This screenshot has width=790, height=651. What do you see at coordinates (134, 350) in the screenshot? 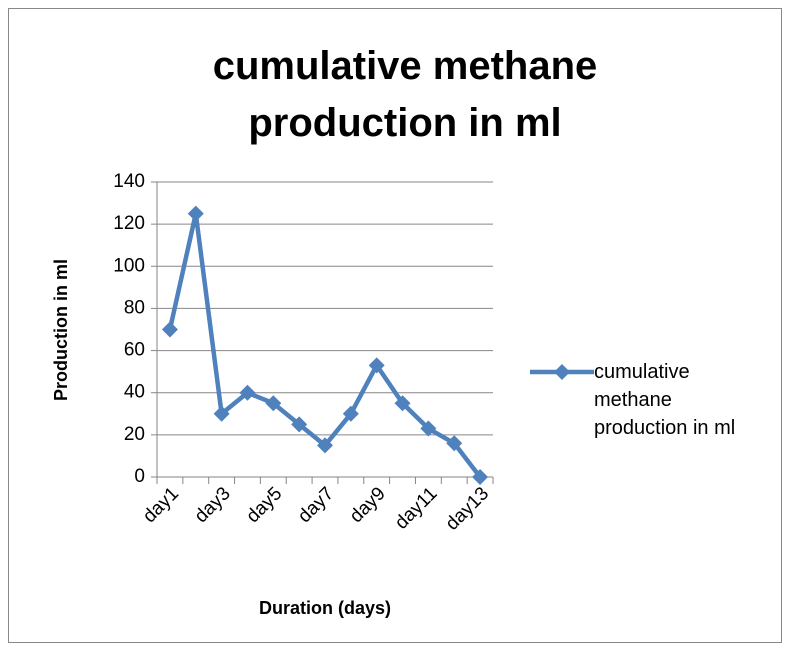
I see `y-tick-label: 60` at bounding box center [134, 350].